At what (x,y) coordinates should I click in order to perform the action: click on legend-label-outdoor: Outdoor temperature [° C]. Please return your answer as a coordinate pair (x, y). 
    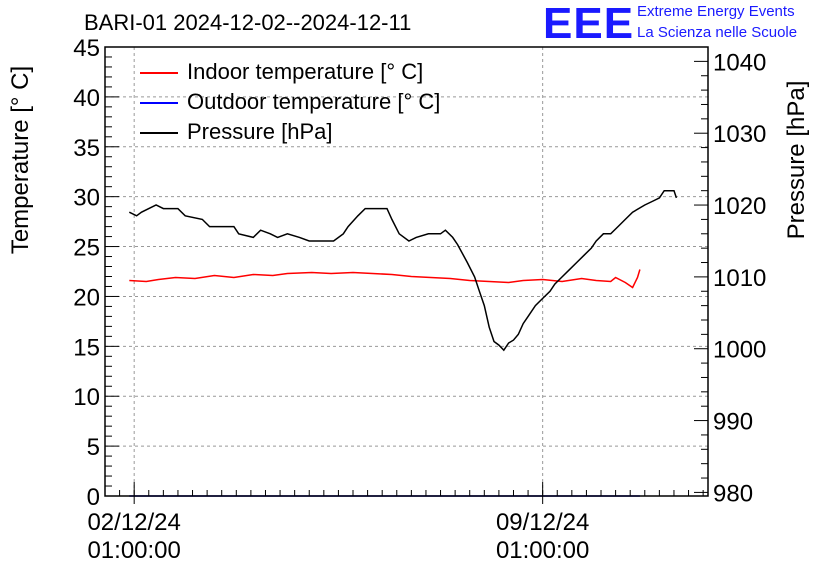
    Looking at the image, I should click on (314, 101).